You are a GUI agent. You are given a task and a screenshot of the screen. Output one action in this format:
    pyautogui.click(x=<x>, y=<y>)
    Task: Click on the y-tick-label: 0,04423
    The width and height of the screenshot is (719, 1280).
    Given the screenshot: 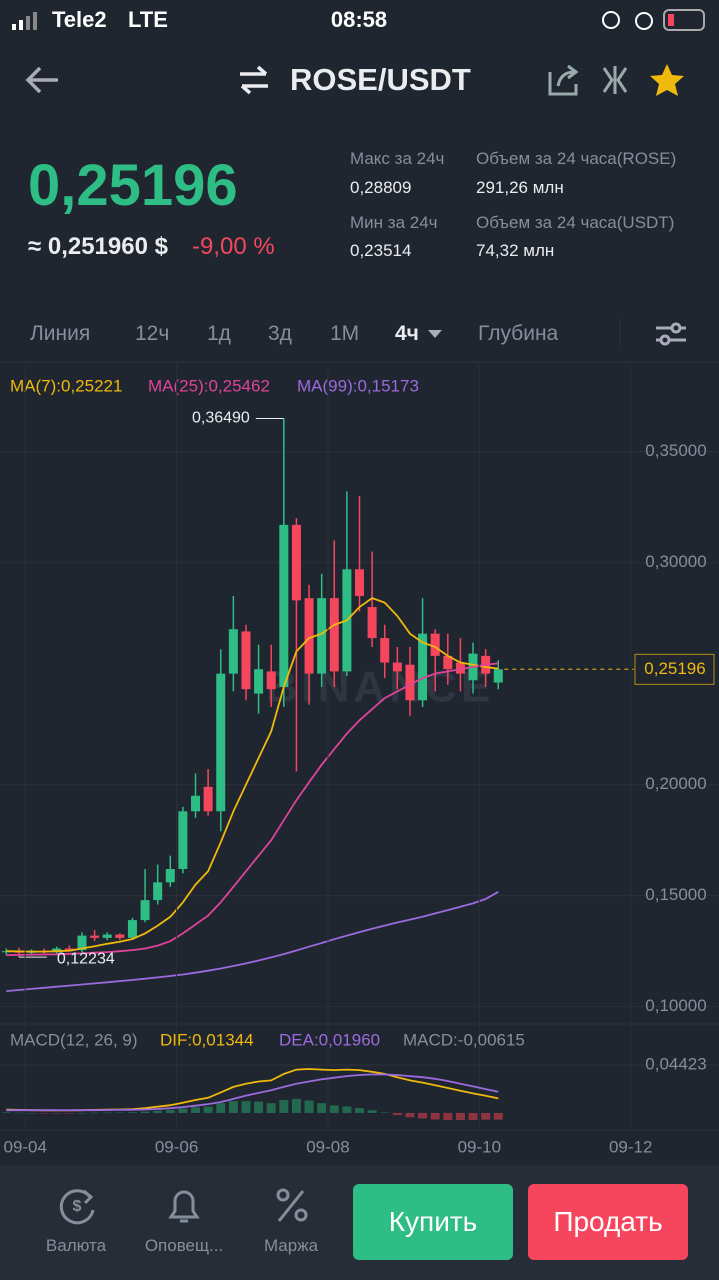 What is the action you would take?
    pyautogui.click(x=675, y=1063)
    